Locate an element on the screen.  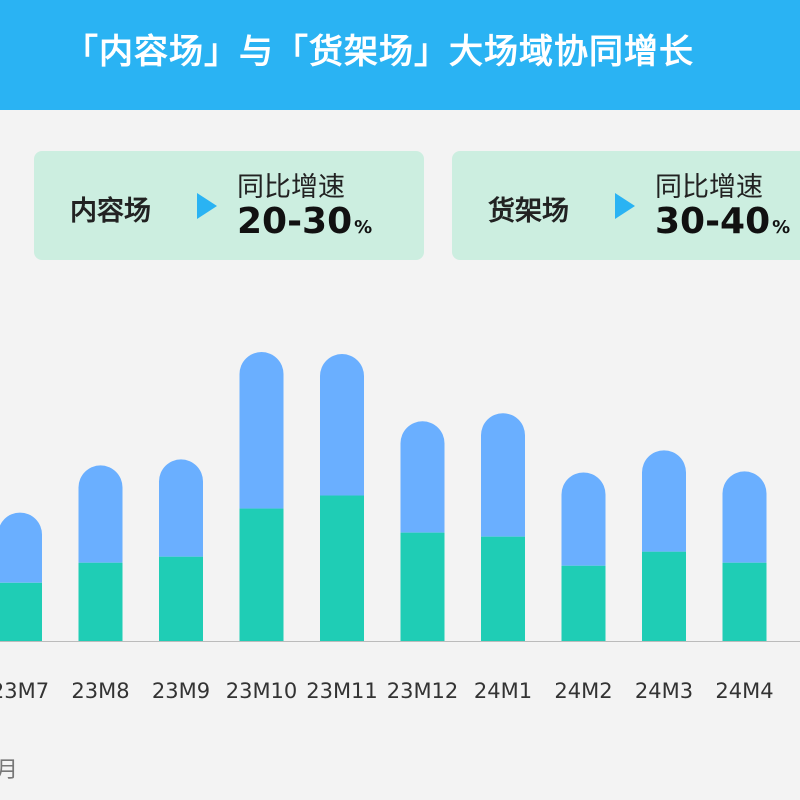
bar-lower-23M12 is located at coordinates (422, 586).